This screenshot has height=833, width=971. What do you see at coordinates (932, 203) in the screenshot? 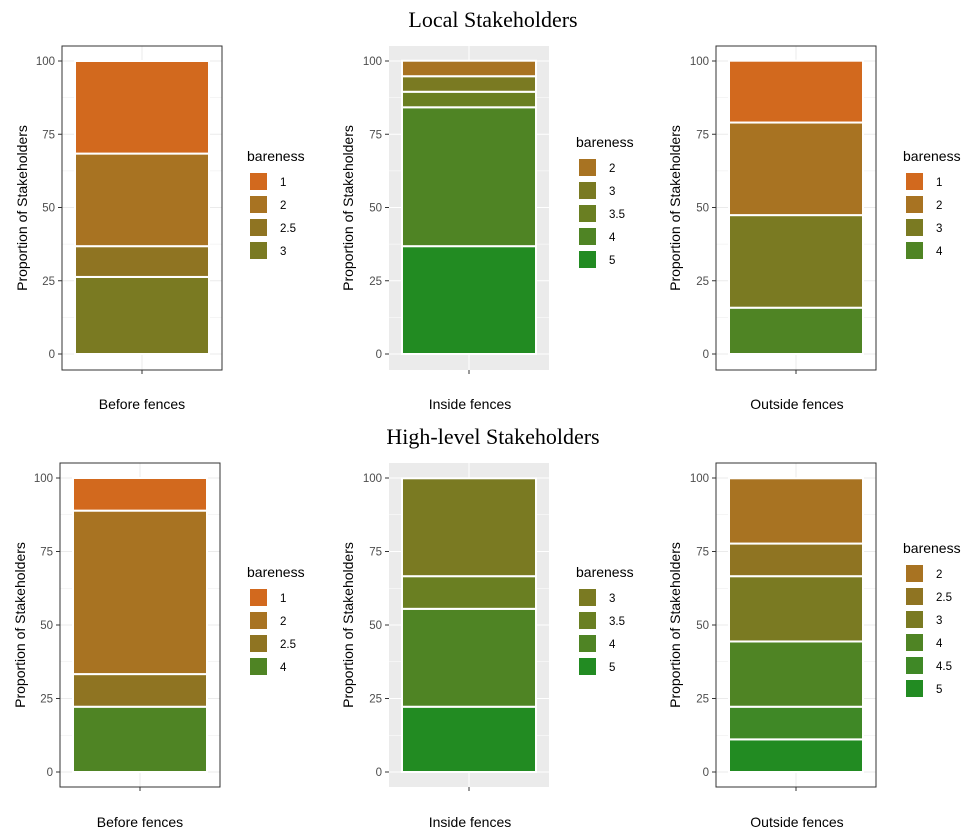
I see `legend: bareness 1 2 3 4` at bounding box center [932, 203].